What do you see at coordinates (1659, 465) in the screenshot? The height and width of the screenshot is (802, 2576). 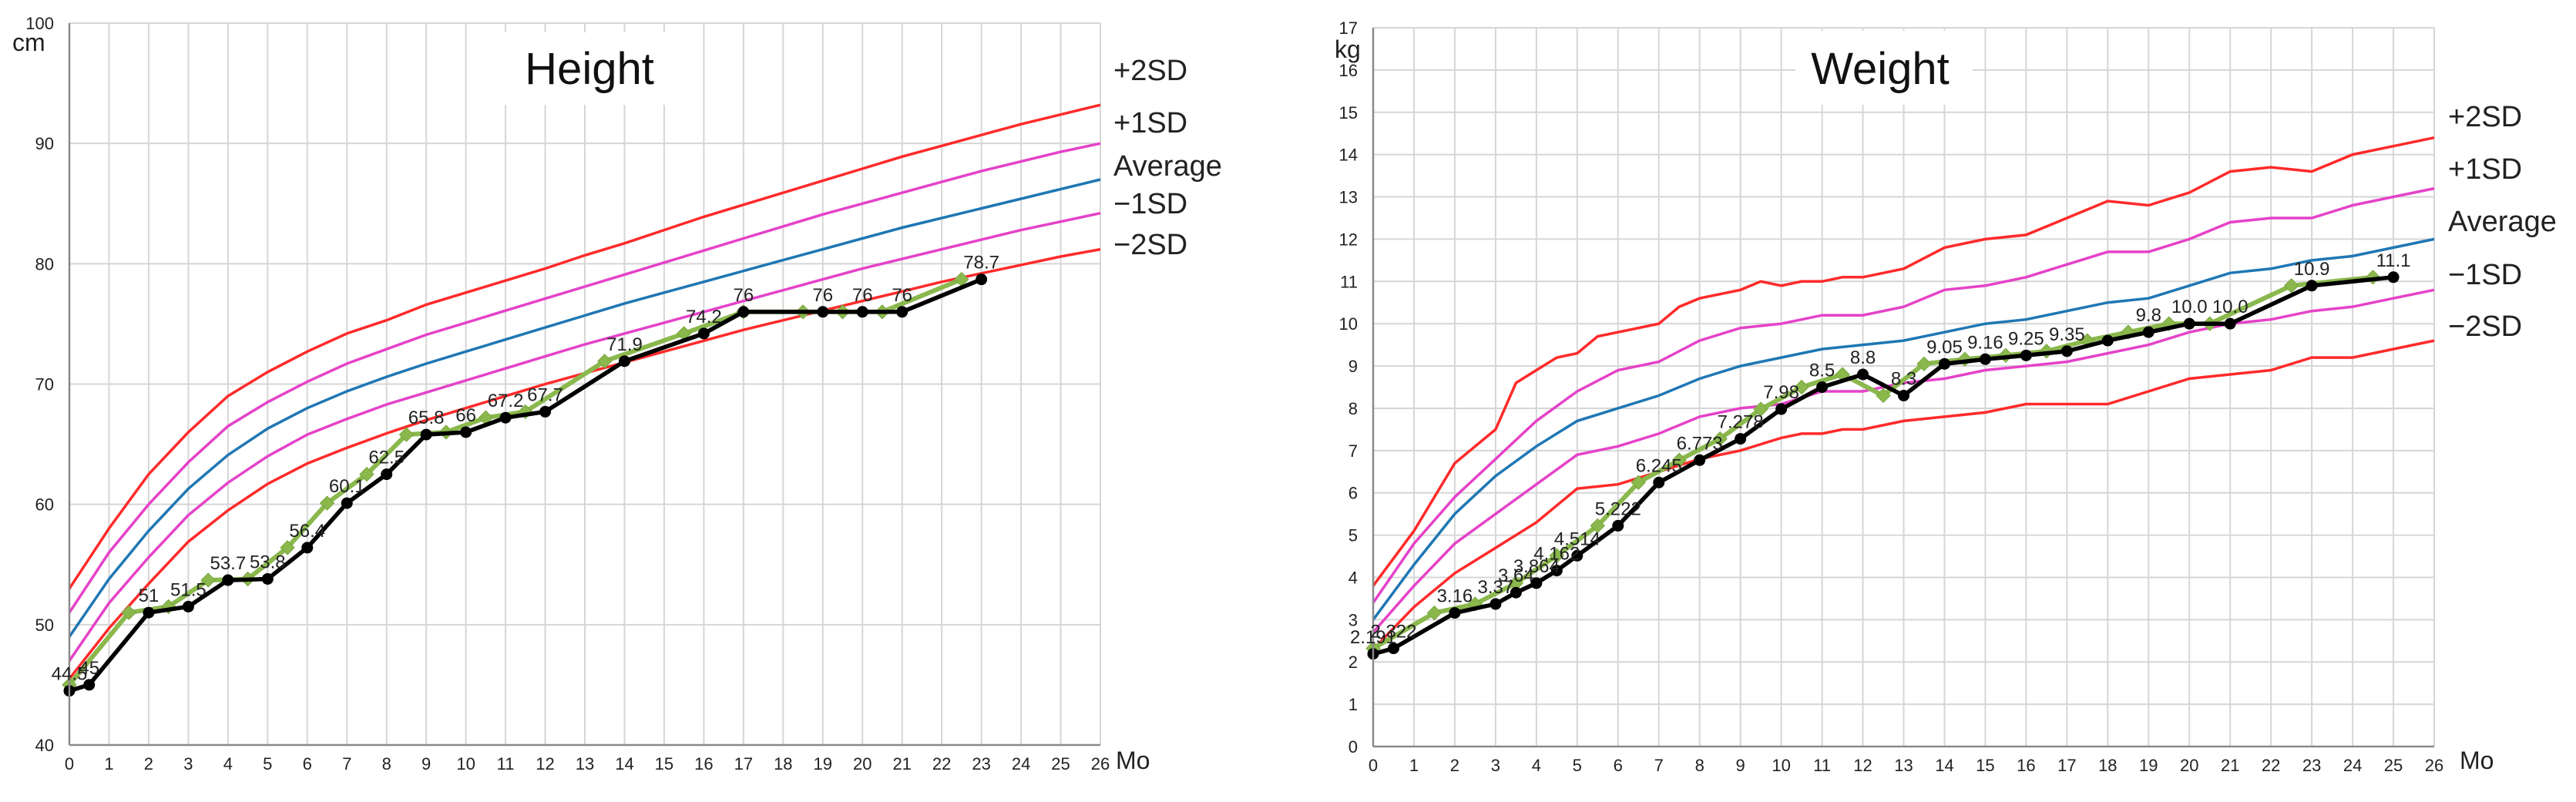 I see `weight-data-label: 6.245` at bounding box center [1659, 465].